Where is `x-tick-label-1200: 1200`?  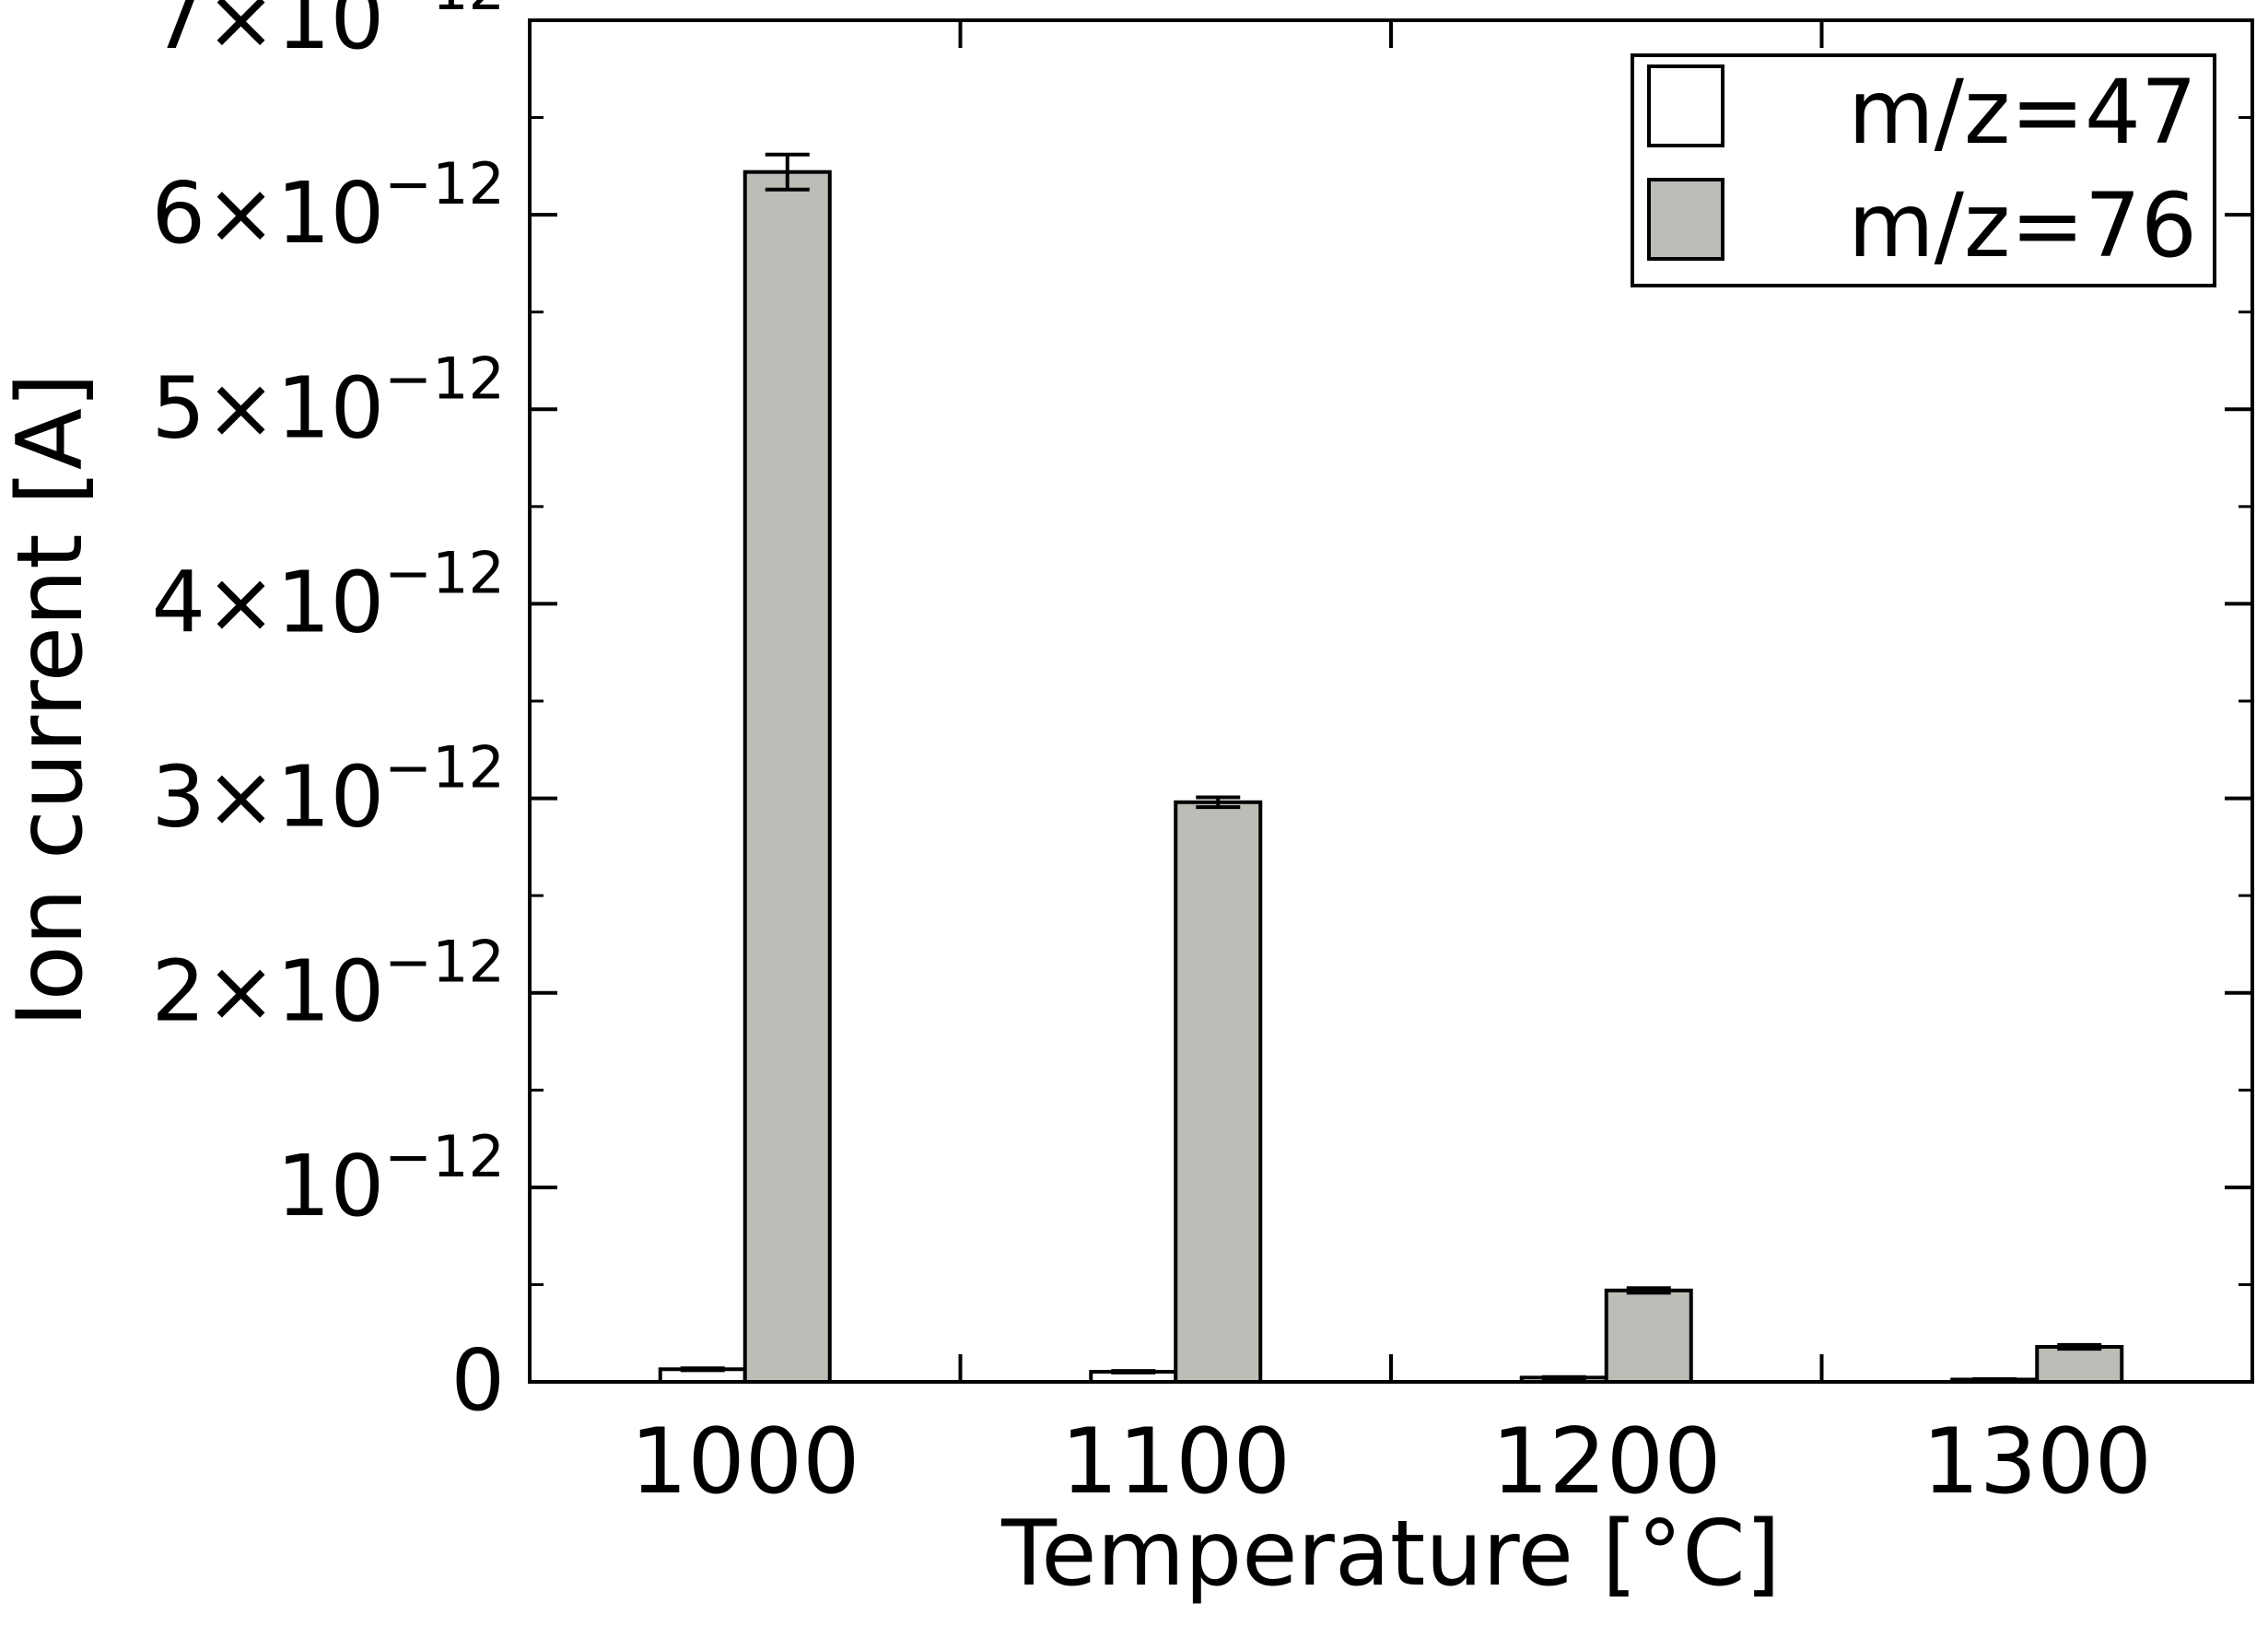 x-tick-label-1200: 1200 is located at coordinates (1606, 1462).